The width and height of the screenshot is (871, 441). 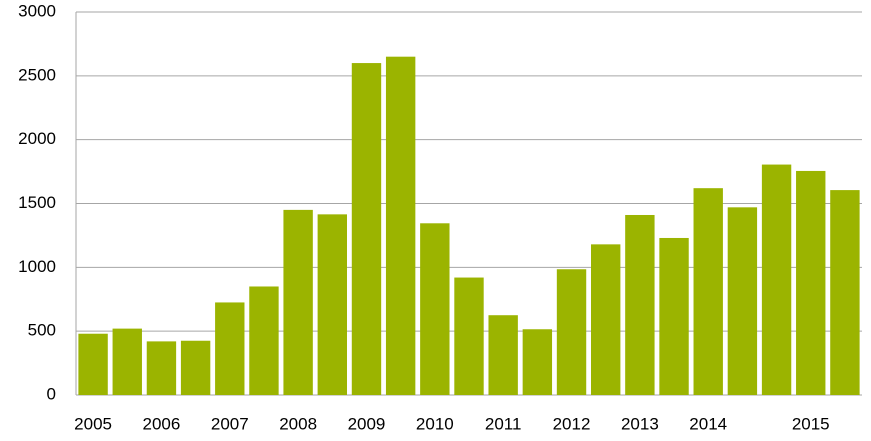 I want to click on y-tick-label: 1000, so click(x=37, y=266).